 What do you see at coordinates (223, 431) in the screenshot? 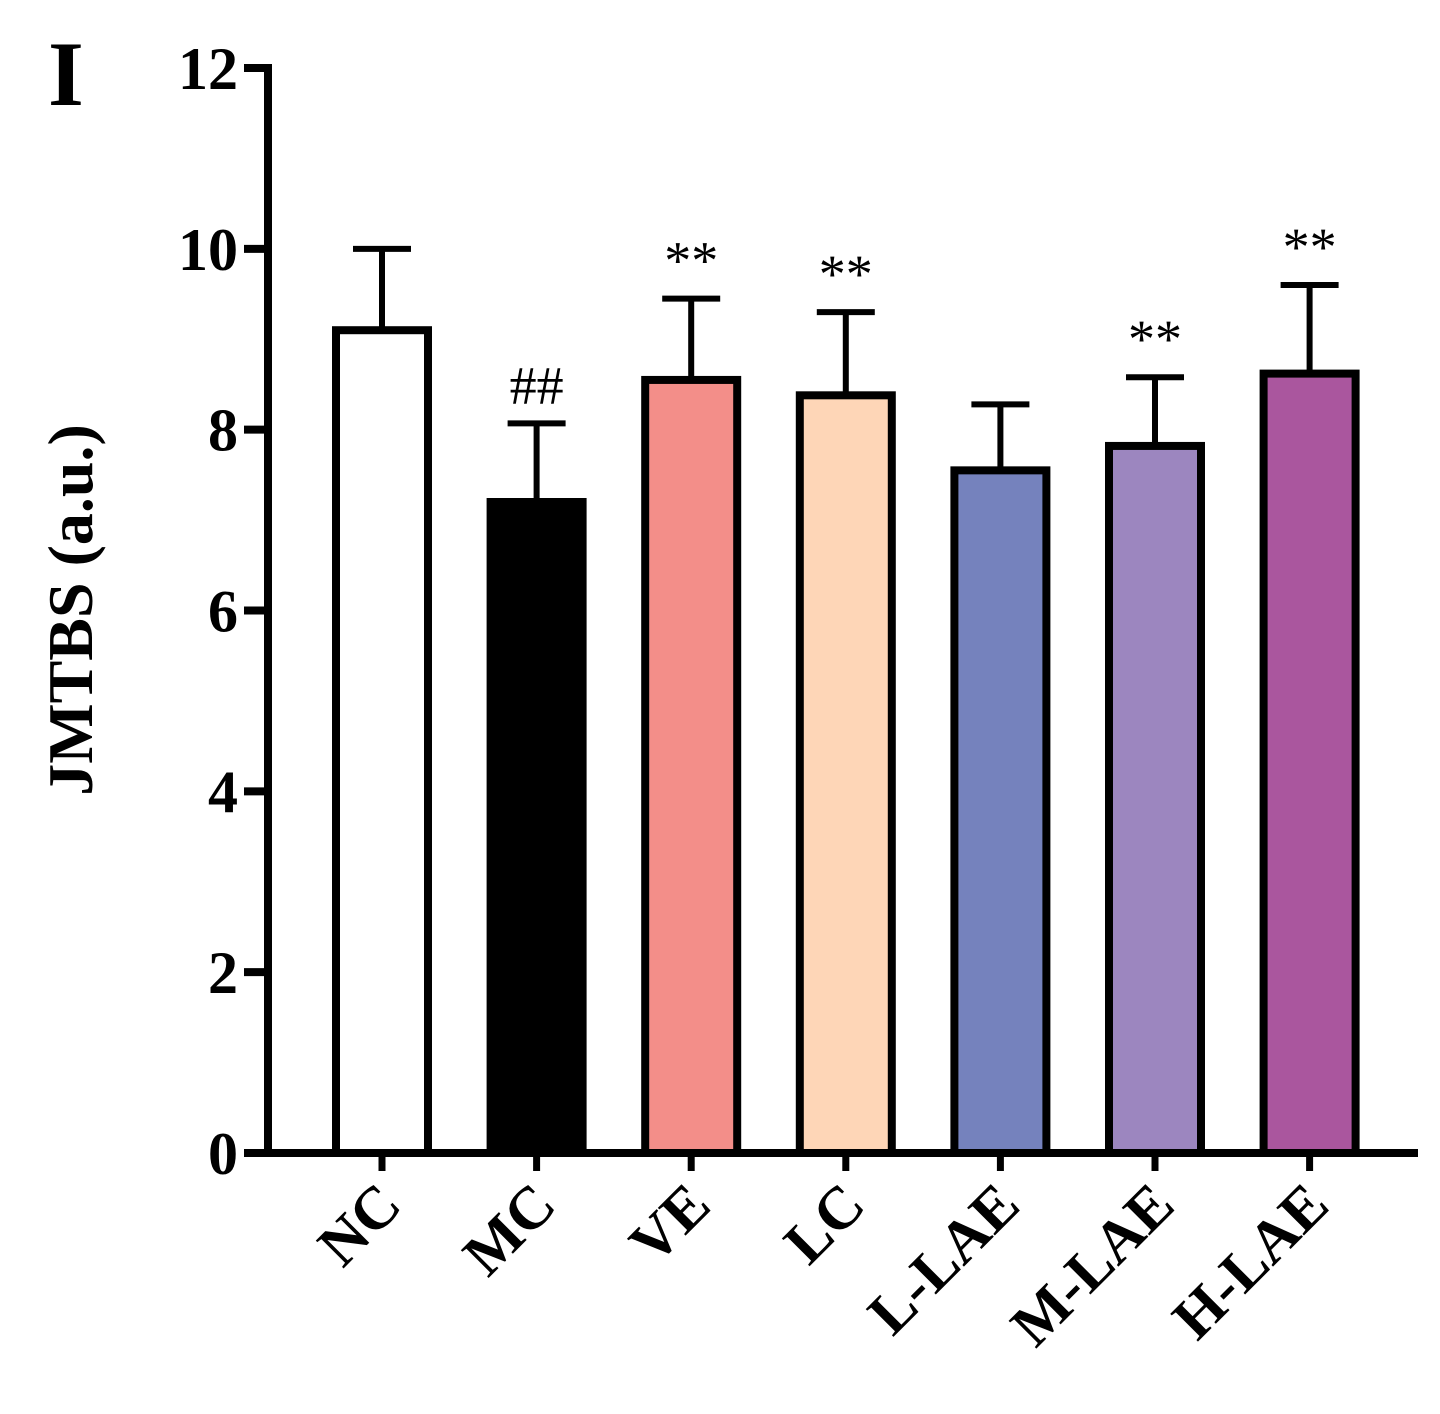
I see `y-tick-label: 8` at bounding box center [223, 431].